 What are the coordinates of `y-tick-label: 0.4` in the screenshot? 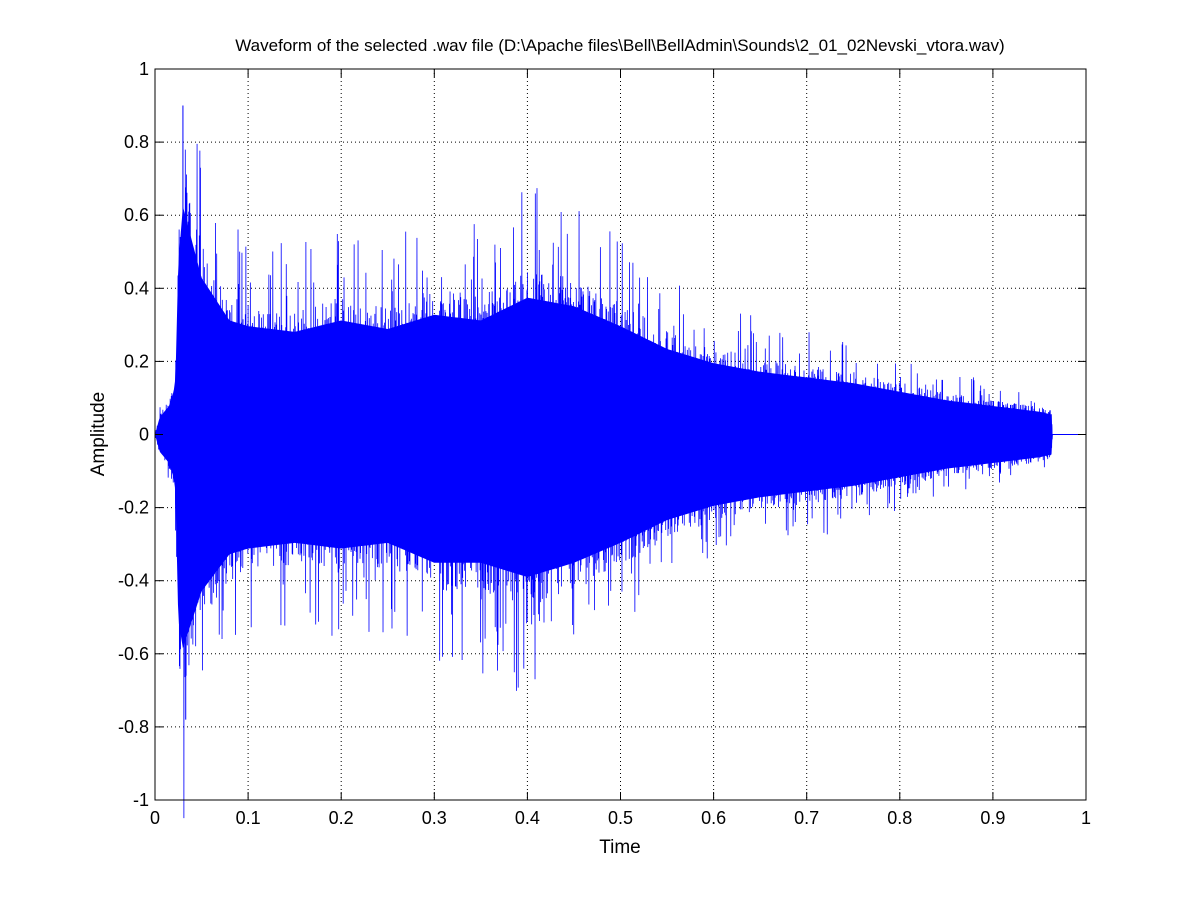 It's located at (136, 288).